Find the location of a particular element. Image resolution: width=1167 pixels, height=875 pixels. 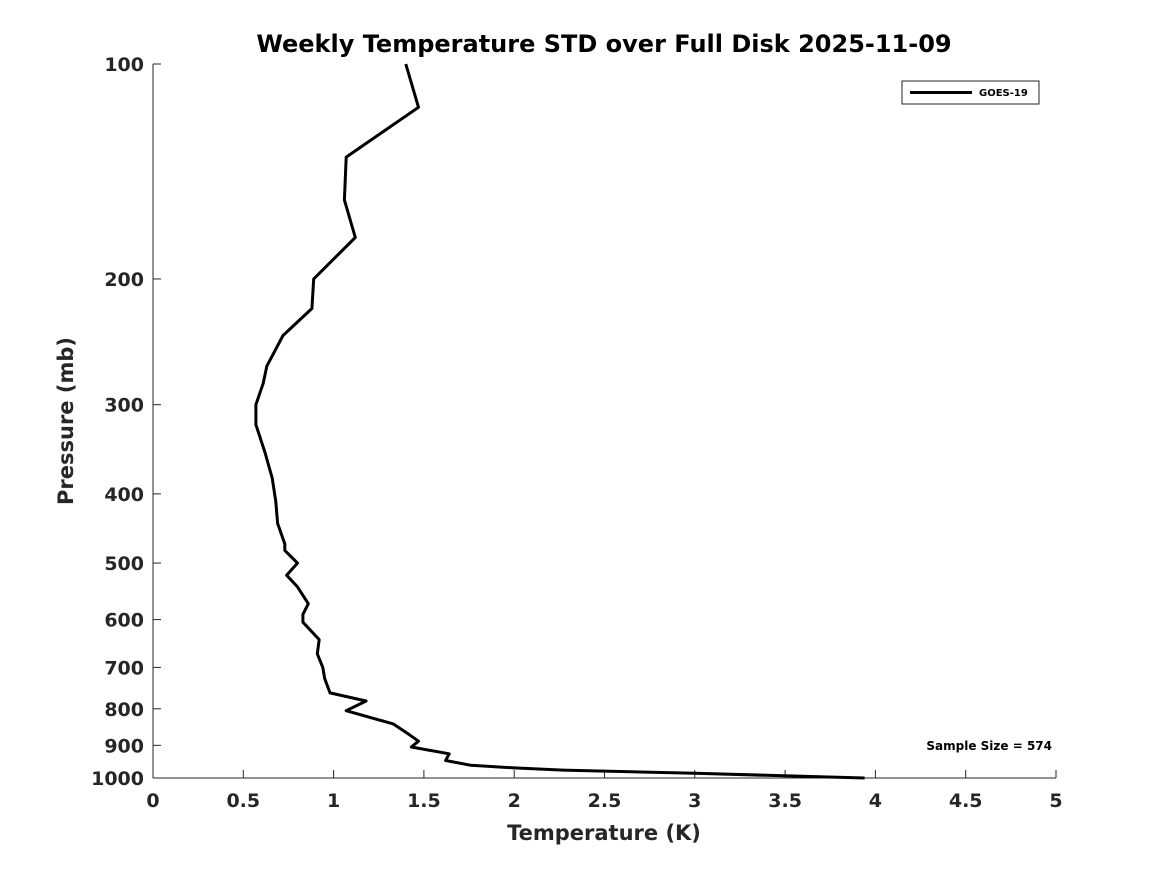

x-tick-label: 4.5 is located at coordinates (966, 801).